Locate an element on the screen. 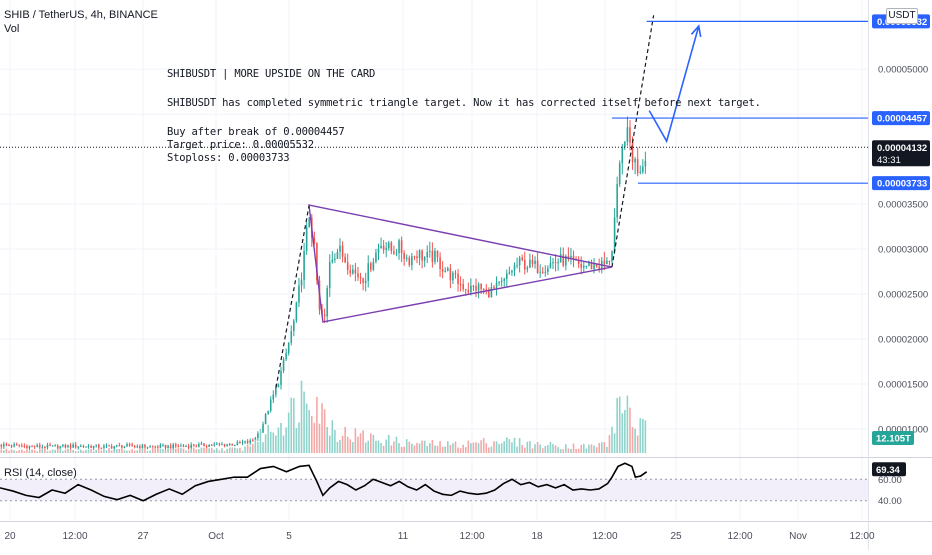 This screenshot has width=932, height=555. time-axis-tick-label: 5 is located at coordinates (289, 536).